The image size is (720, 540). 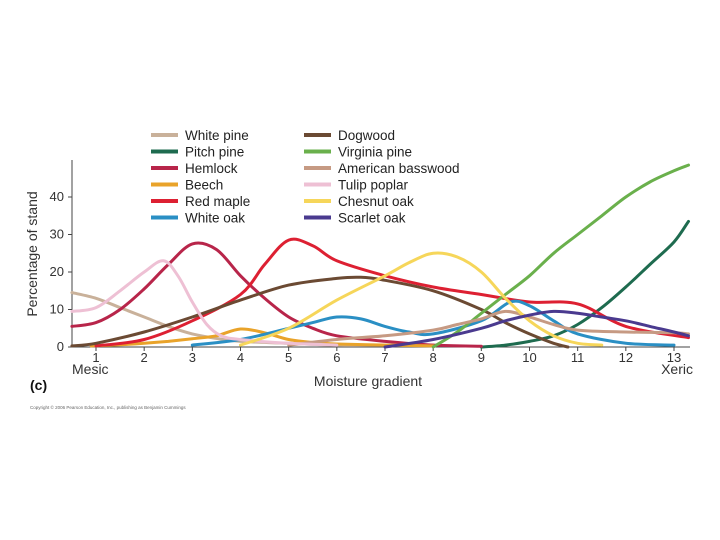 I want to click on y-tick-label-10: 10, so click(x=57, y=309).